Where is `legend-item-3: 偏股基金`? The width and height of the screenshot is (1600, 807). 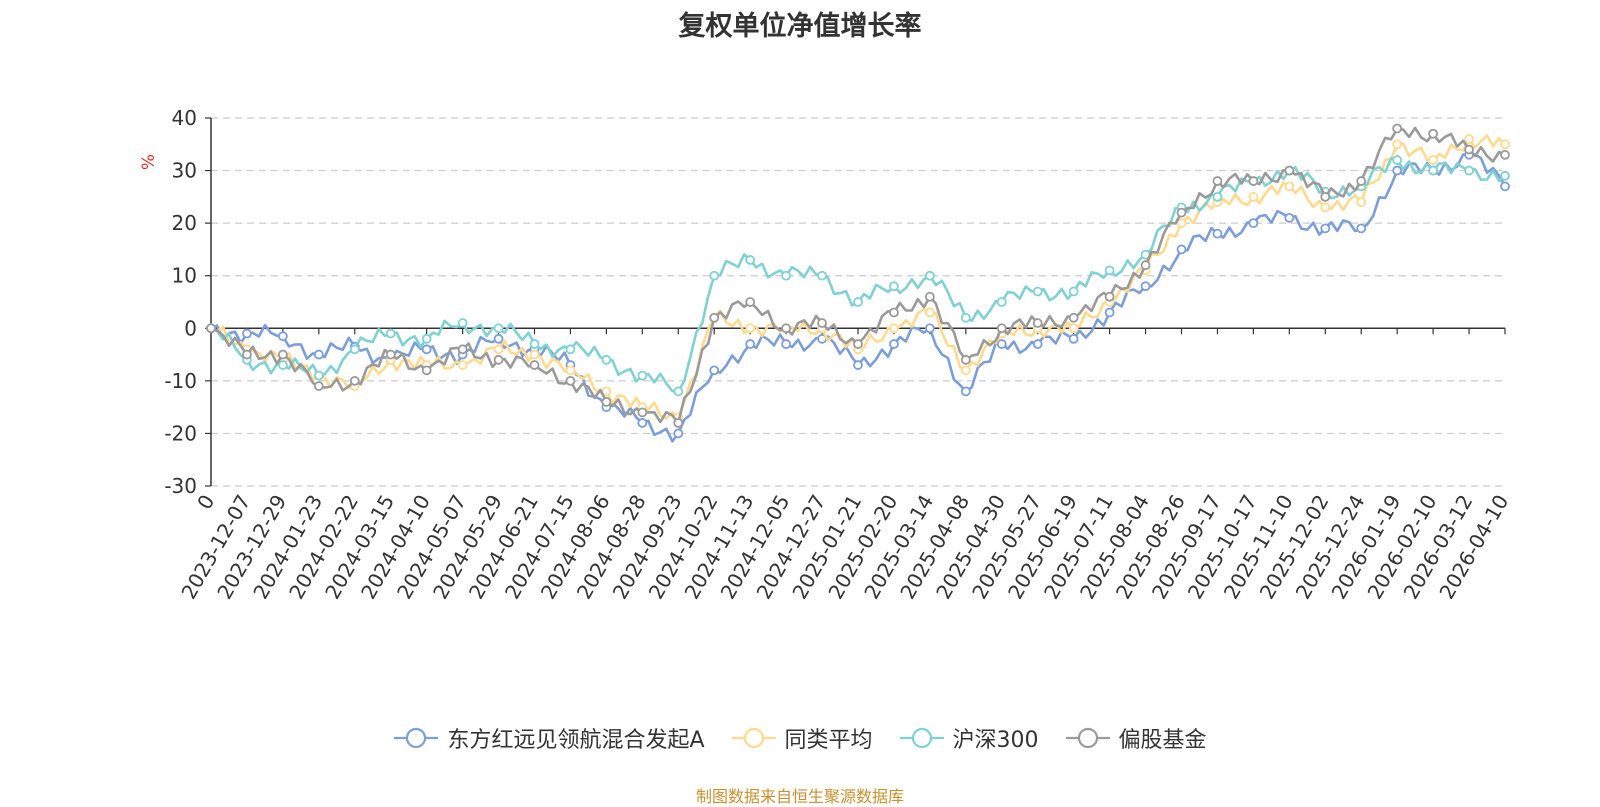 legend-item-3: 偏股基金 is located at coordinates (1136, 738).